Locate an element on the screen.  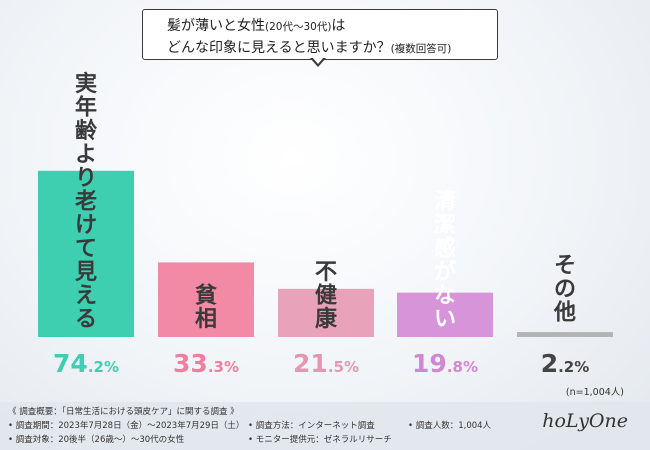
question-line-1: 髪が薄いと女性(20代〜30代)は is located at coordinates (256, 26).